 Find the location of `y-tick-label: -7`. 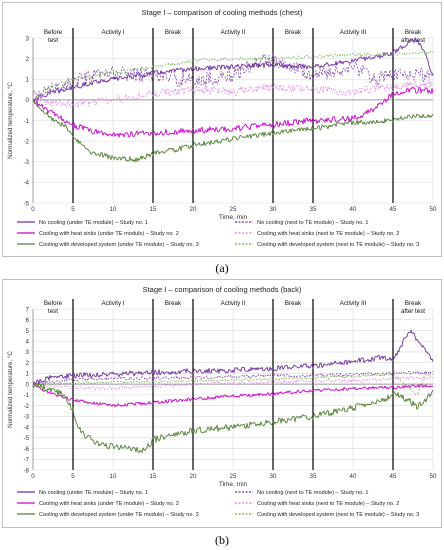

y-tick-label: -7 is located at coordinates (26, 460).